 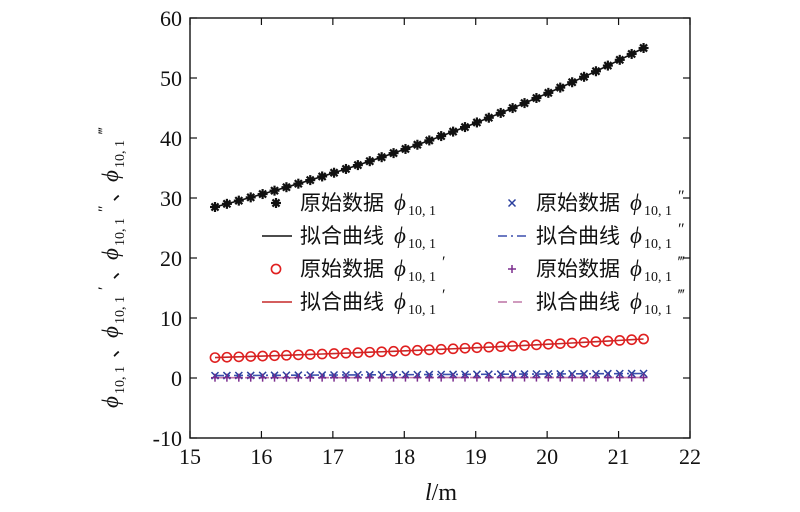 I want to click on x-axis-title-italic: l, so click(x=428, y=493).